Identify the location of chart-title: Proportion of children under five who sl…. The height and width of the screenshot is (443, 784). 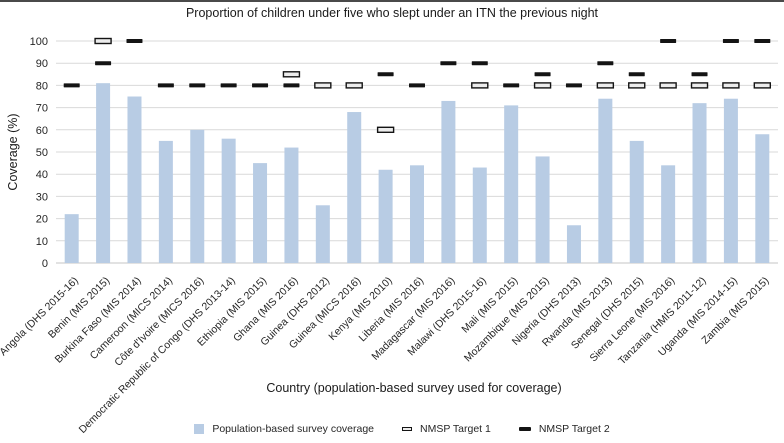
(392, 13).